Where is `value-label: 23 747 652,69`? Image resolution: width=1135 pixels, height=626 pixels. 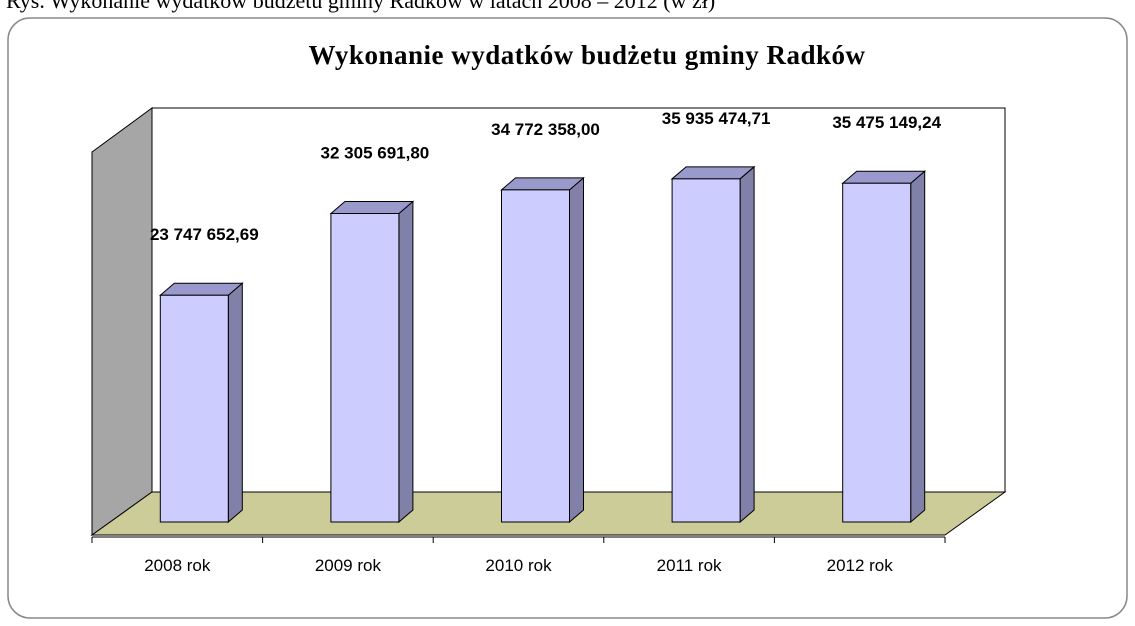 value-label: 23 747 652,69 is located at coordinates (204, 234).